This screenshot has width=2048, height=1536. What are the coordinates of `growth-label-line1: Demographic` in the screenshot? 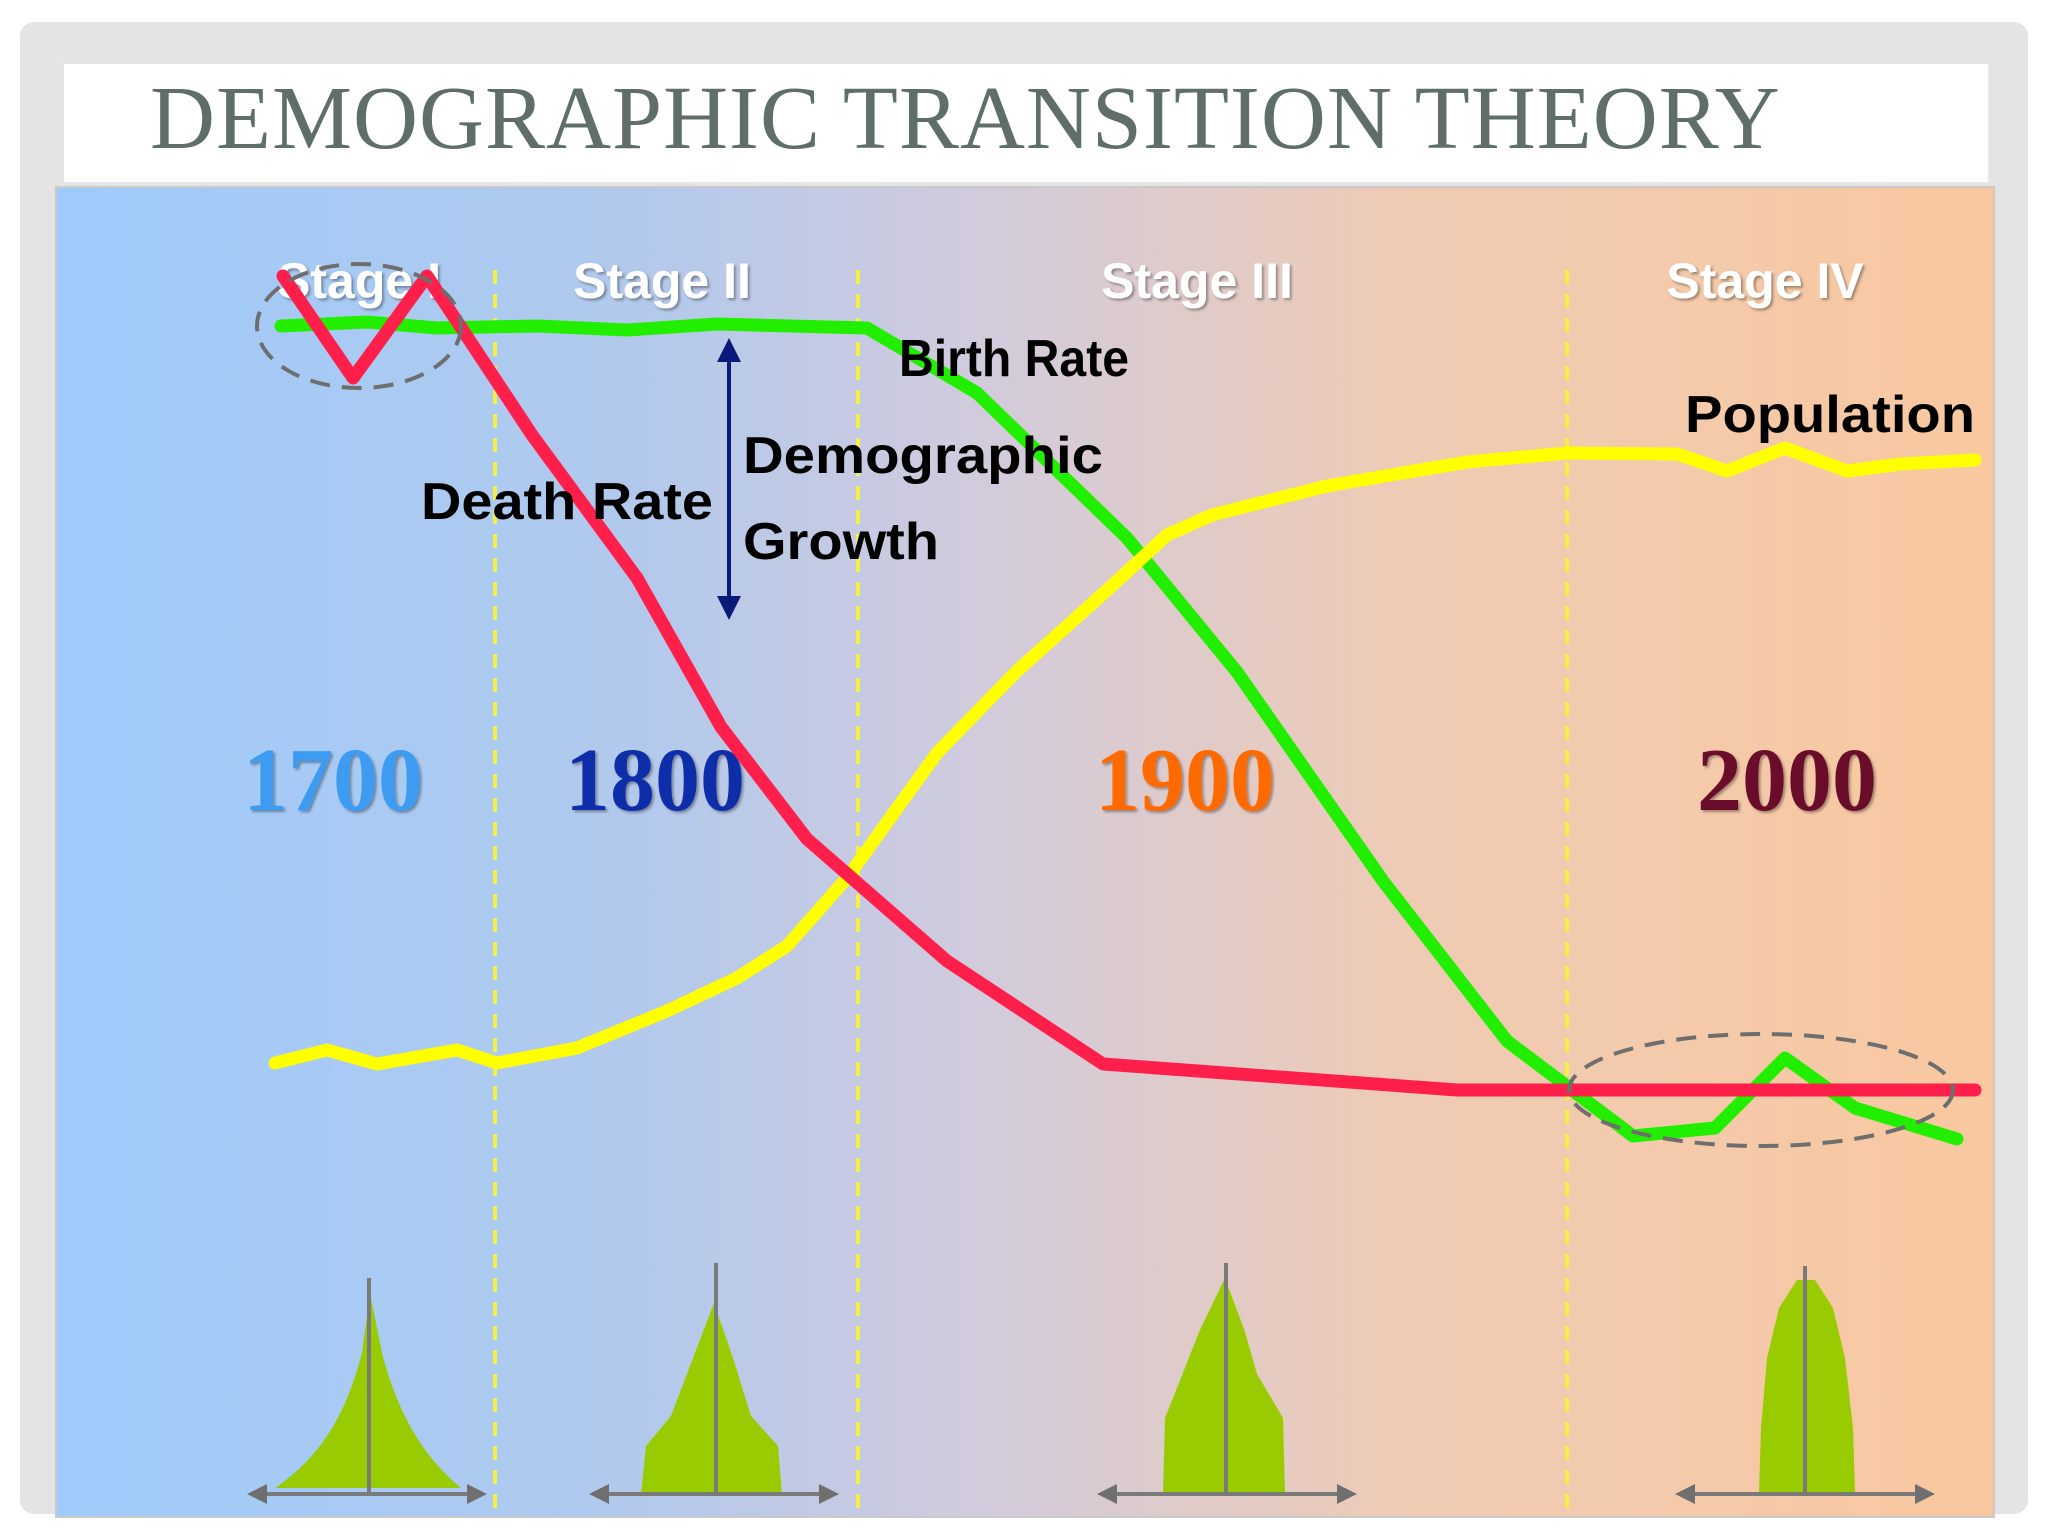 It's located at (923, 456).